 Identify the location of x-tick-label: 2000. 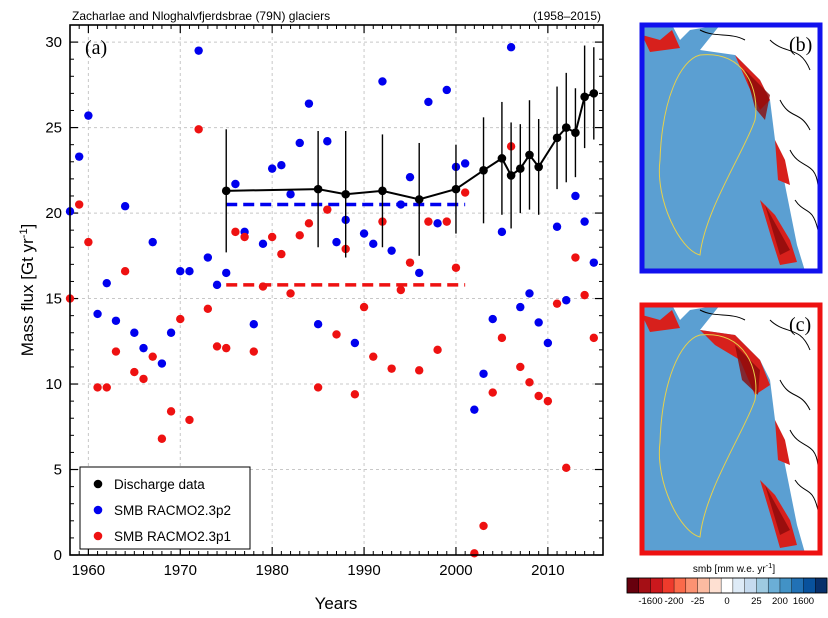
(455, 570).